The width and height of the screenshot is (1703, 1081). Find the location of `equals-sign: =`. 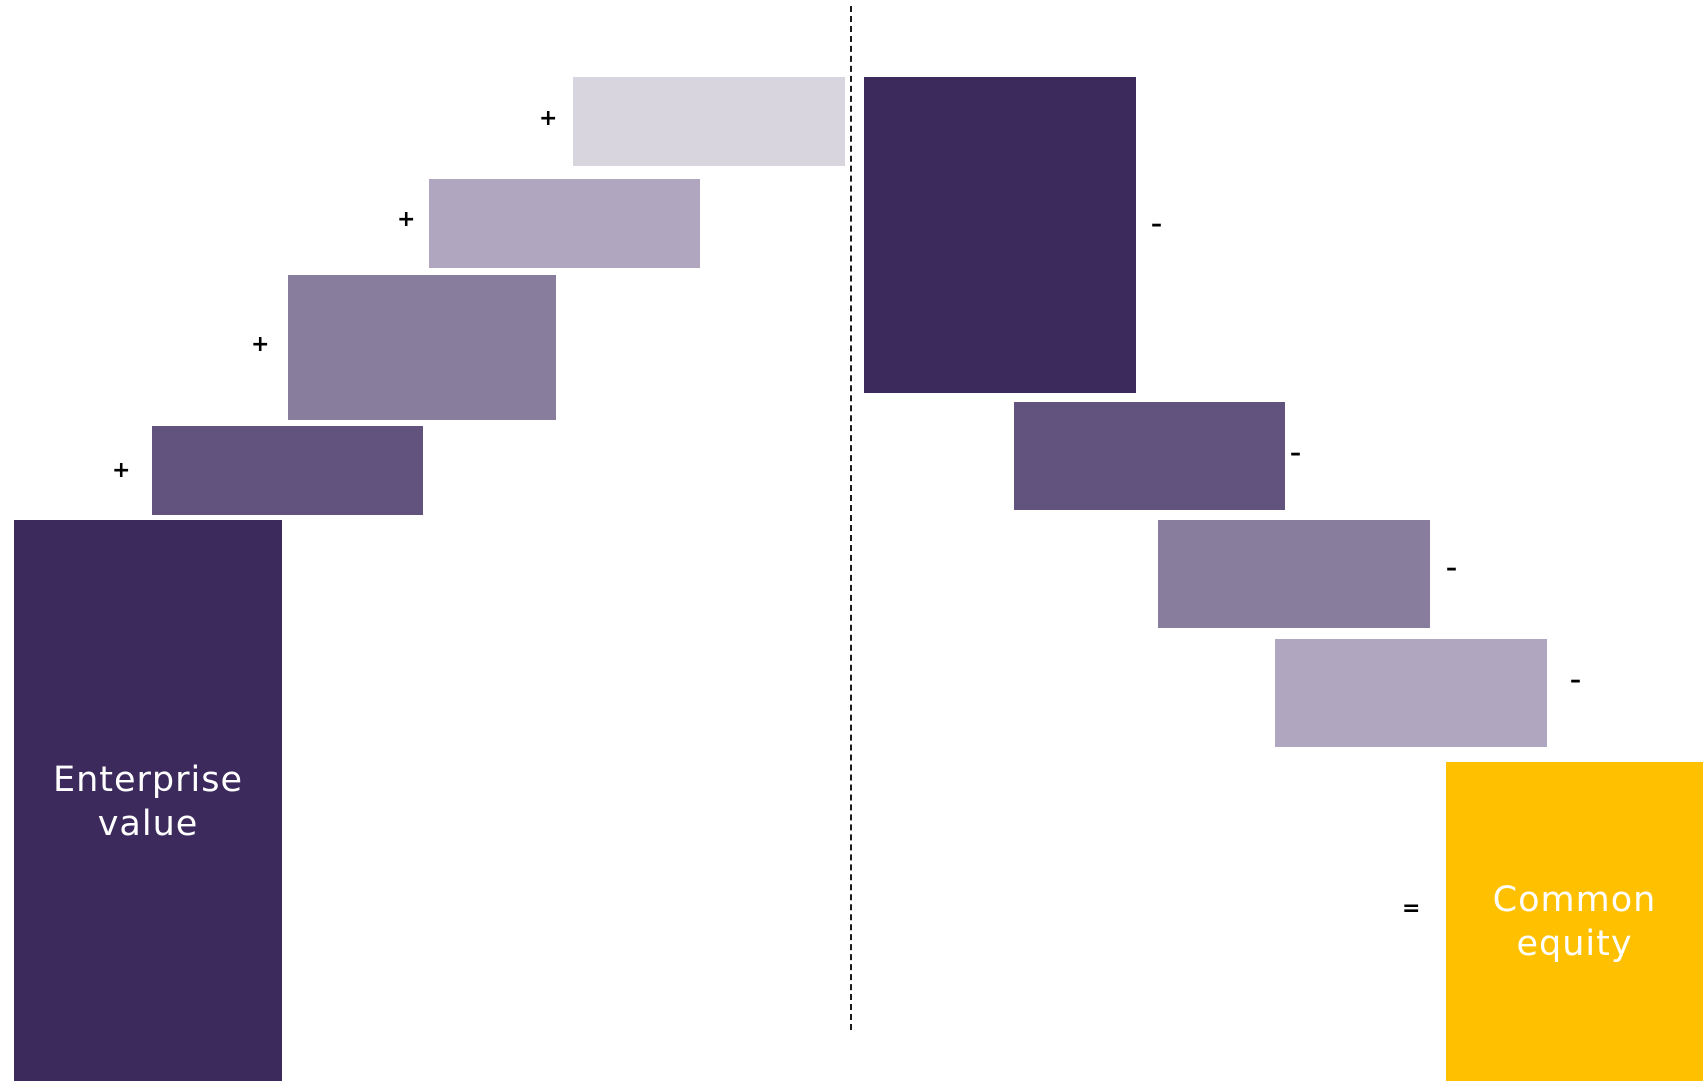

equals-sign: = is located at coordinates (1411, 908).